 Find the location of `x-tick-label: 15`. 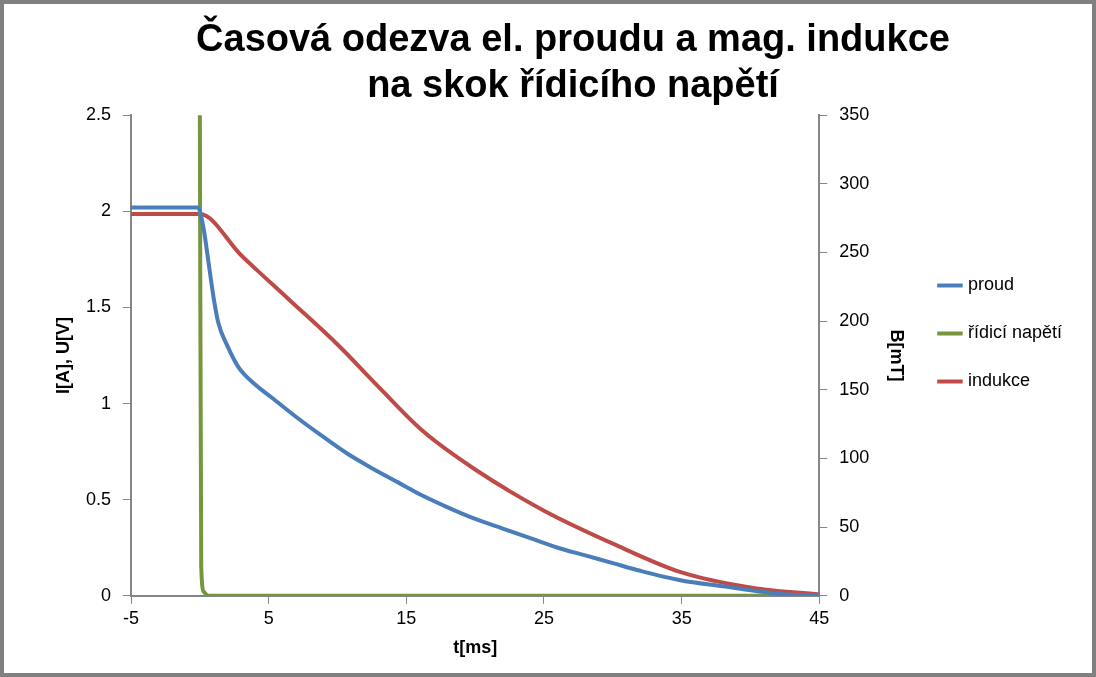

x-tick-label: 15 is located at coordinates (406, 617).